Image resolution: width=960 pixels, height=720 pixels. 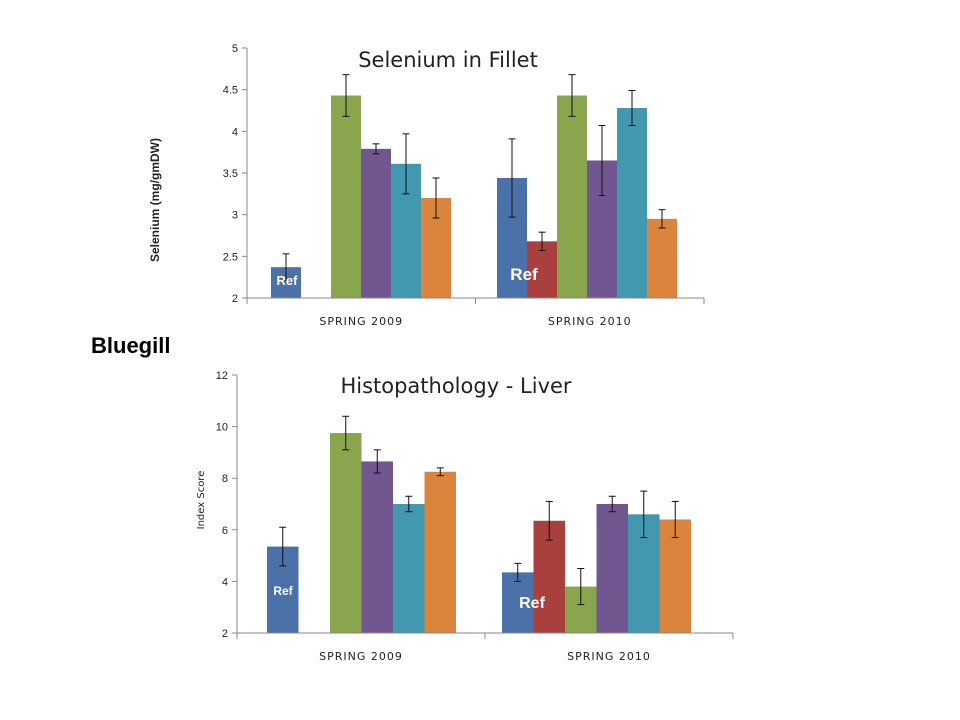 What do you see at coordinates (201, 500) in the screenshot?
I see `y-axis-label: Index Score` at bounding box center [201, 500].